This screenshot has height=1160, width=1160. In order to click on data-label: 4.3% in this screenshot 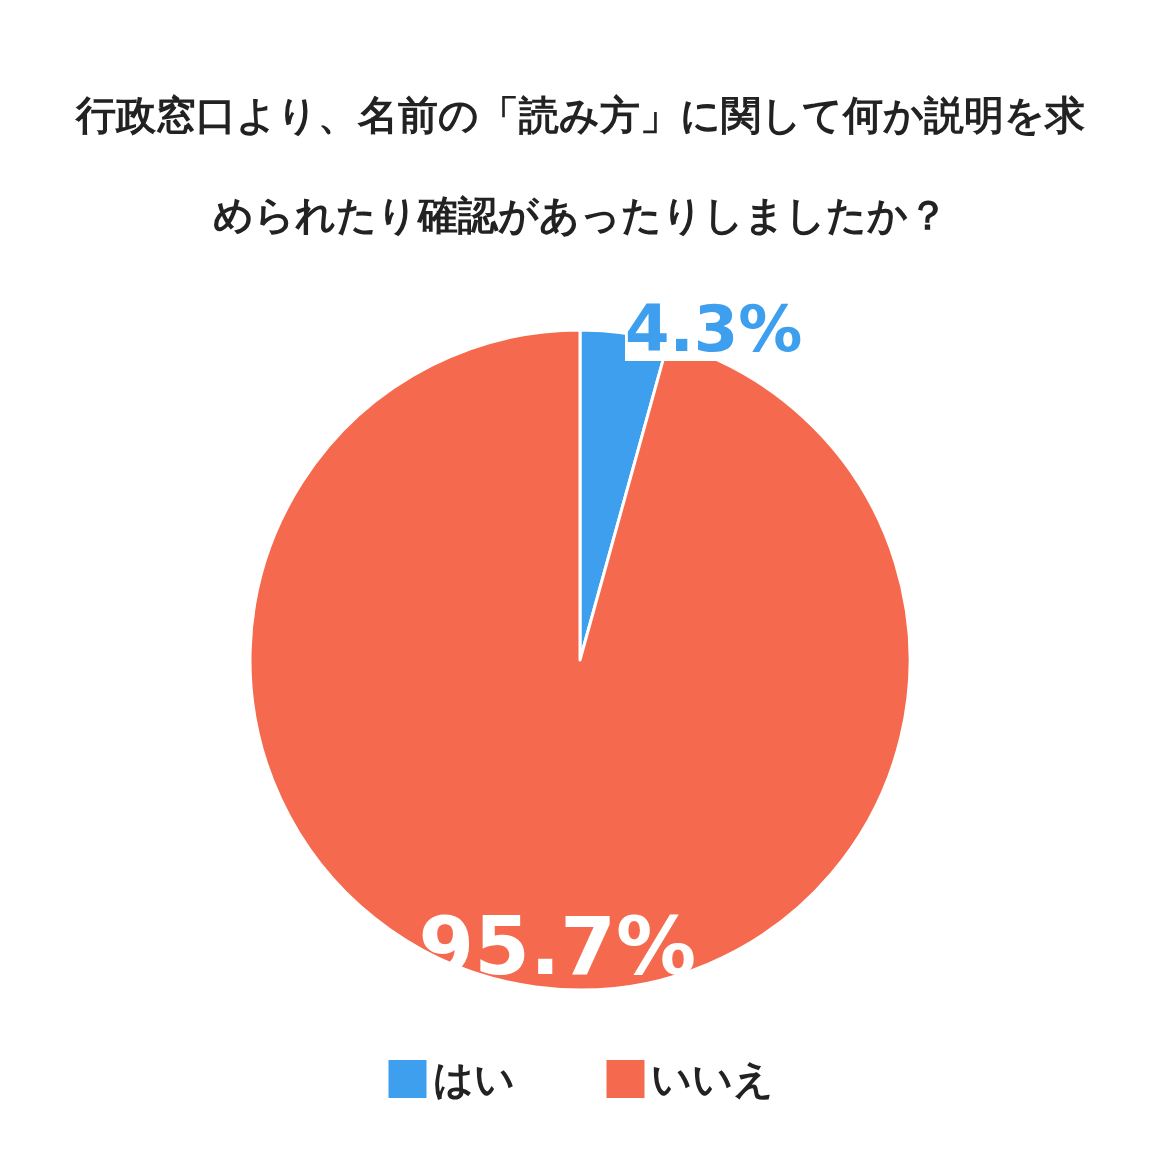, I will do `click(713, 329)`.